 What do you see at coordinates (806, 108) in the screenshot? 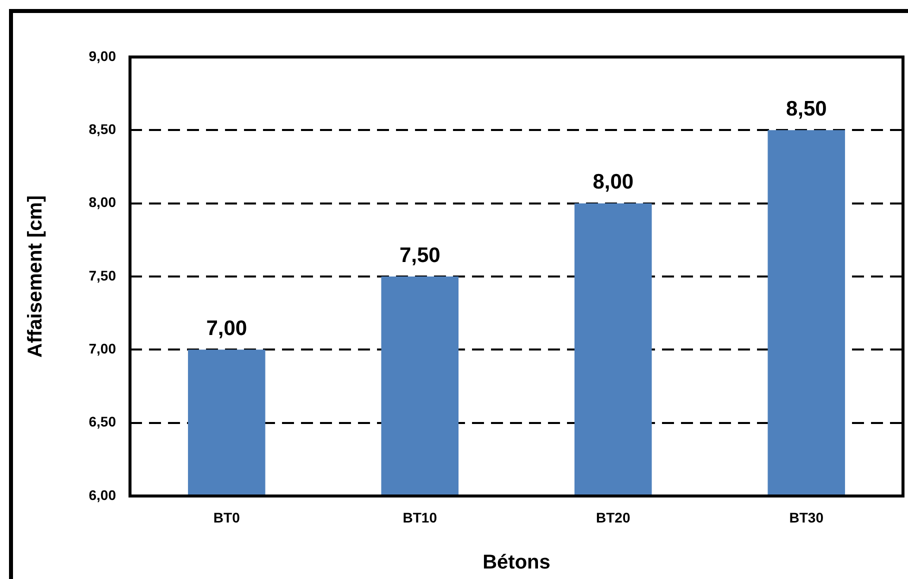
I see `data-label: 8,50` at bounding box center [806, 108].